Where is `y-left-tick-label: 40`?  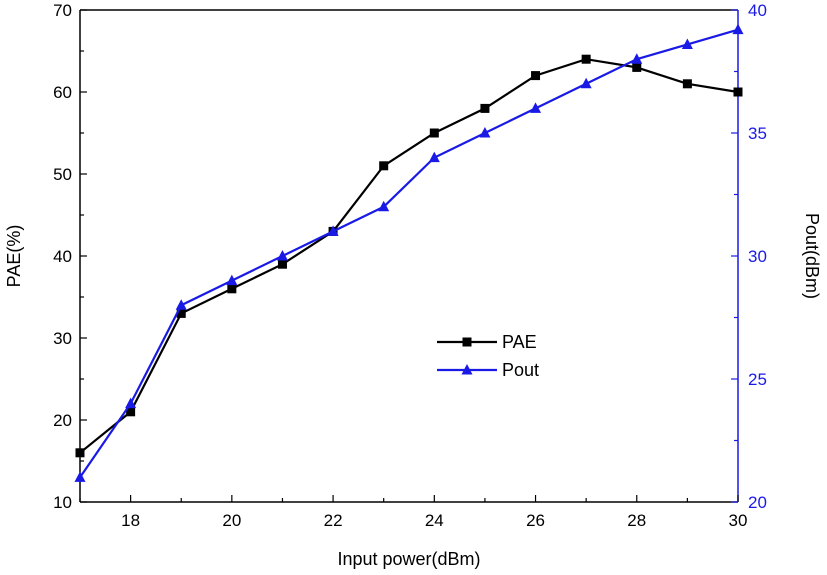
y-left-tick-label: 40 is located at coordinates (62, 256).